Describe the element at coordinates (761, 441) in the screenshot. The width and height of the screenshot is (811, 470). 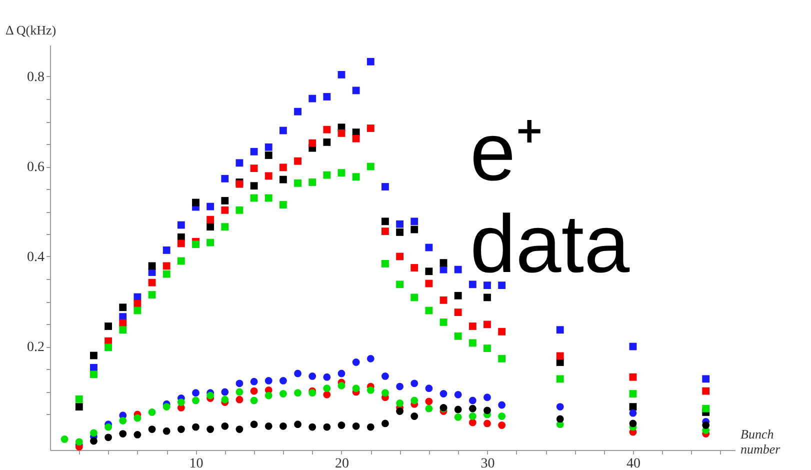
I see `x-axis-title: Bunch number` at that location.